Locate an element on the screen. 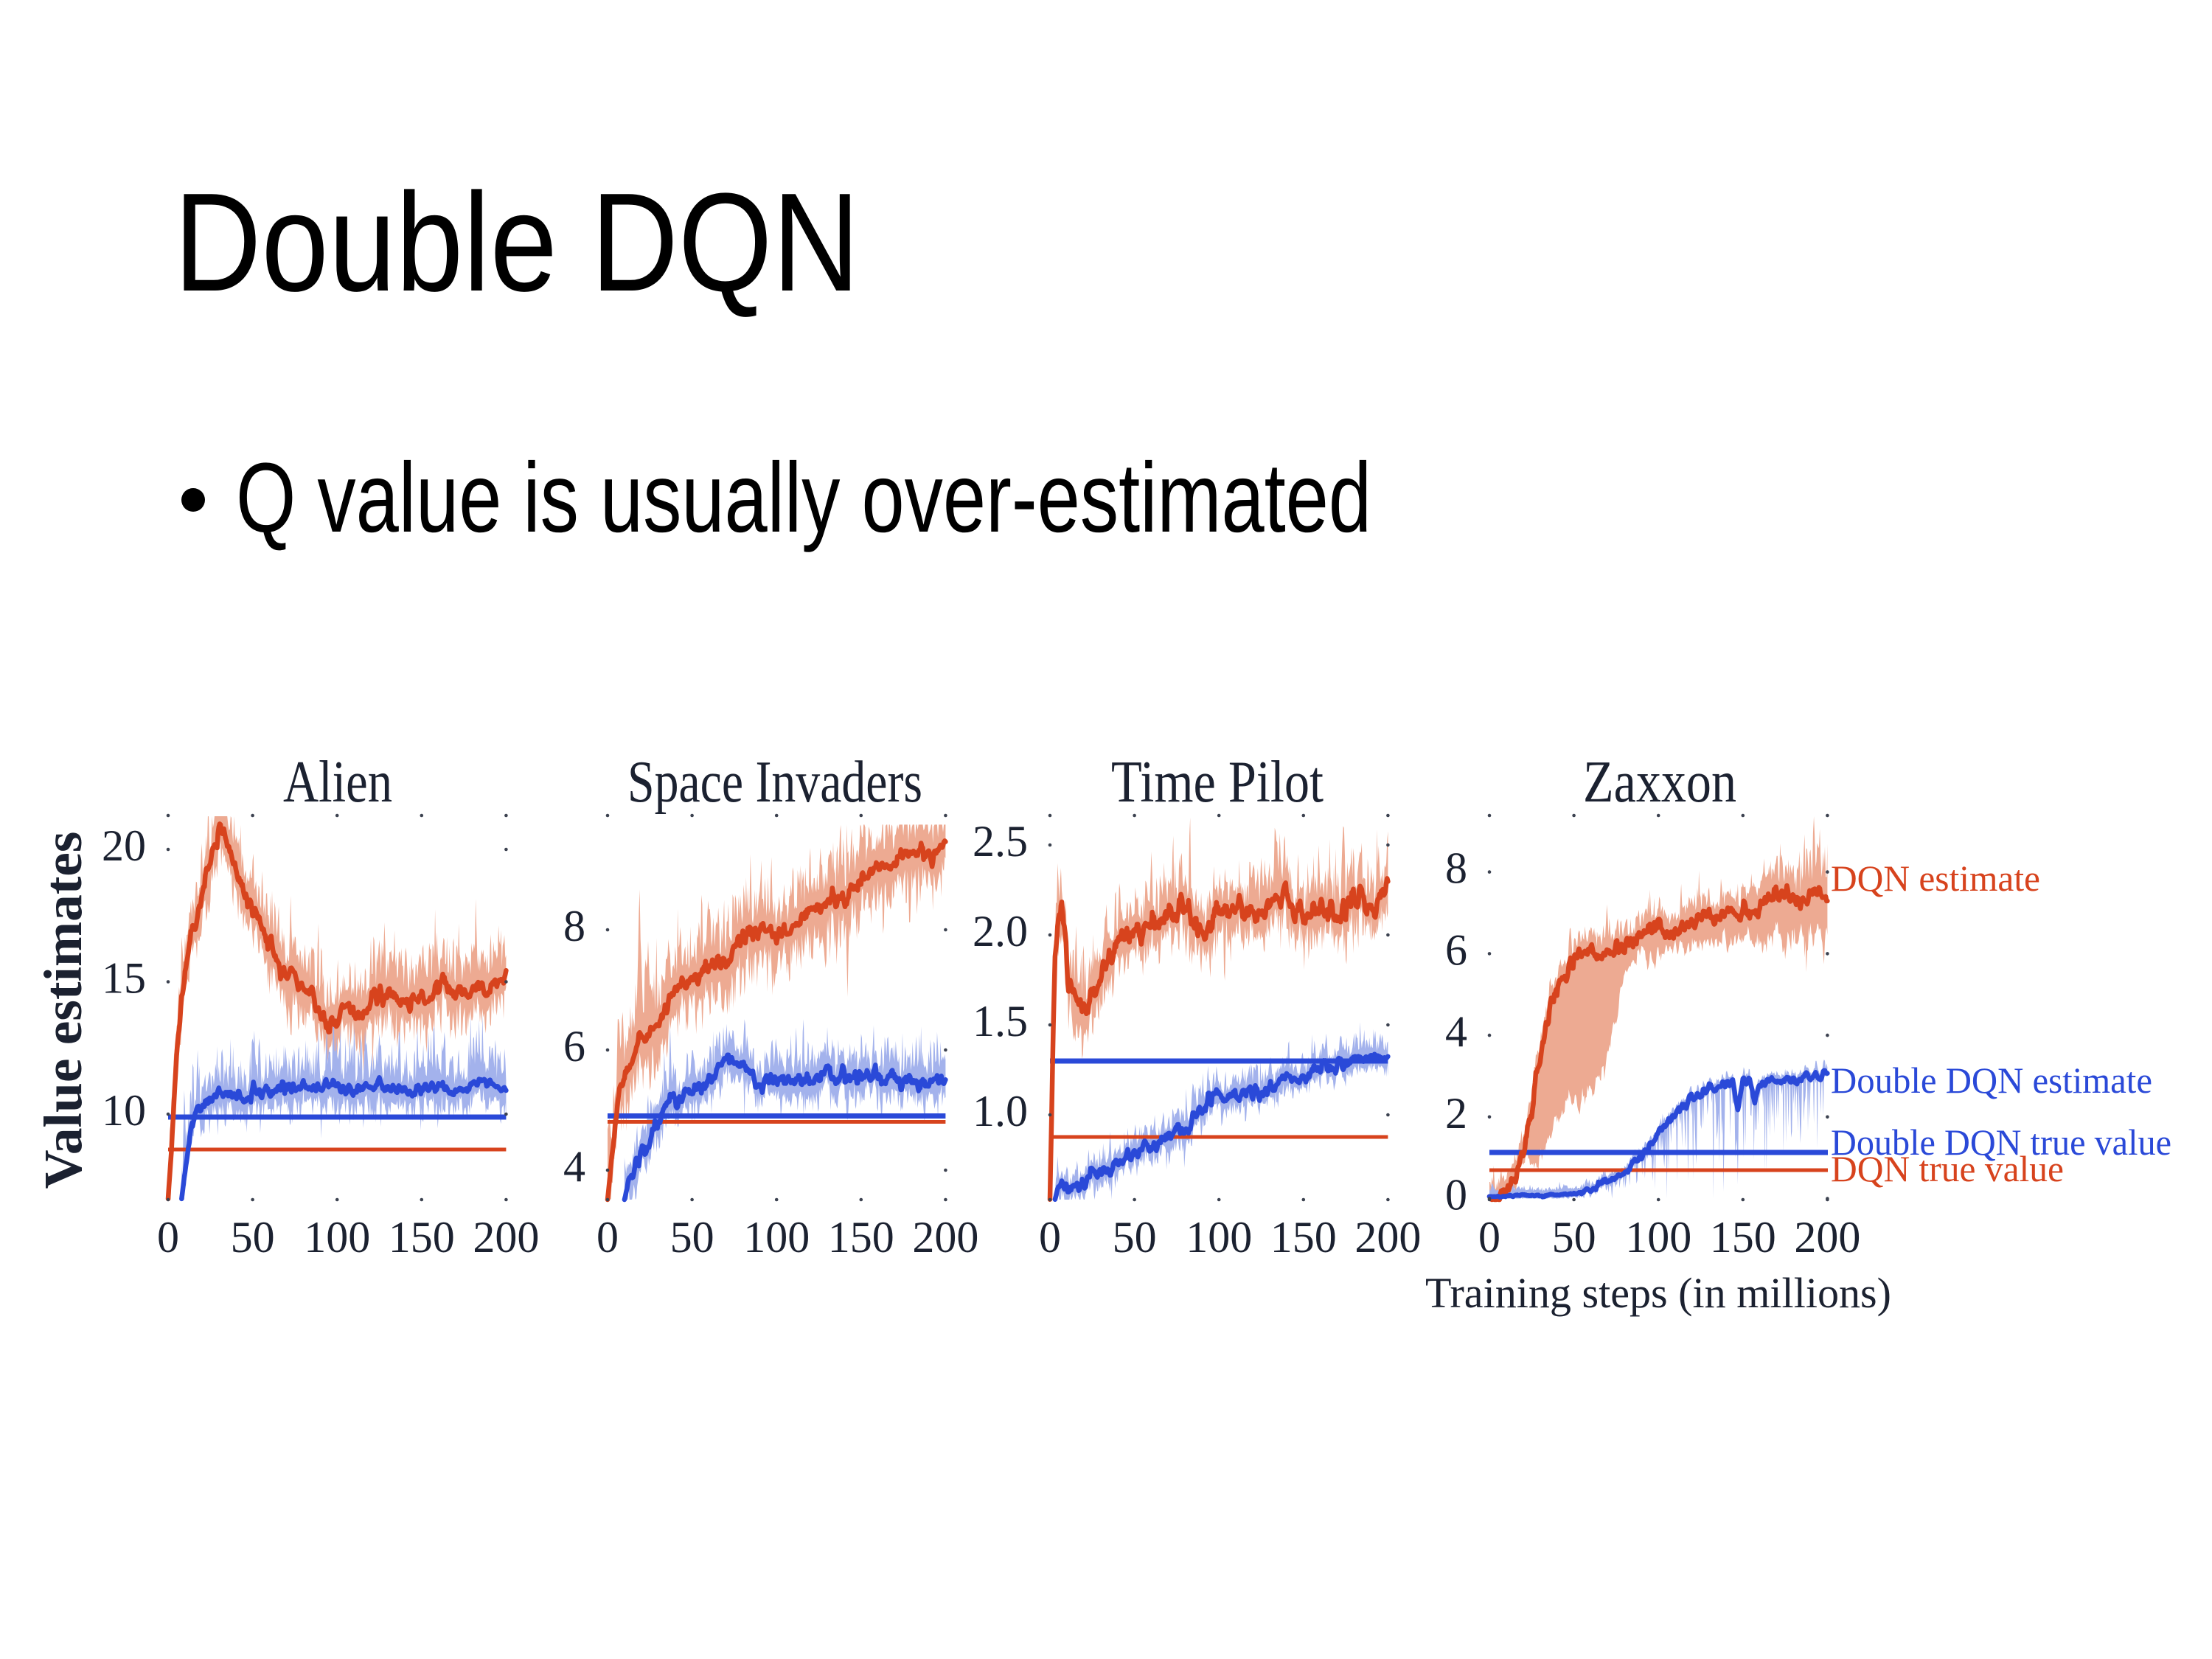  svg-text:Q value is usually over-estima: Q value is usually over-estimated is located at coordinates (803, 498).